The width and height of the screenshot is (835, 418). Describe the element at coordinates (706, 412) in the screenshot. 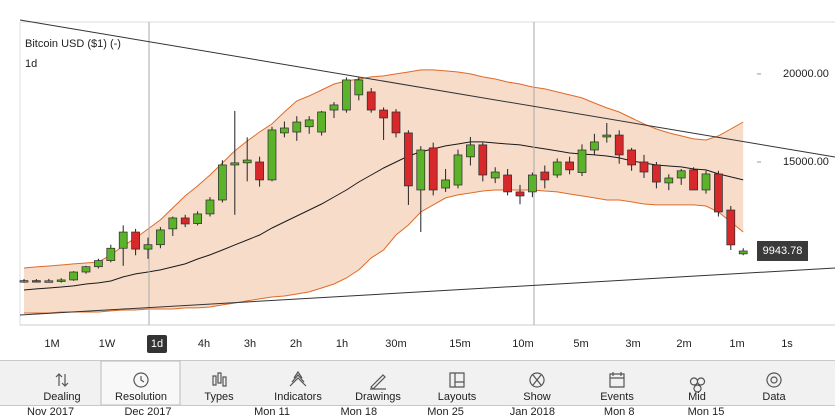

I see `x-tick-label: Mon 15` at that location.